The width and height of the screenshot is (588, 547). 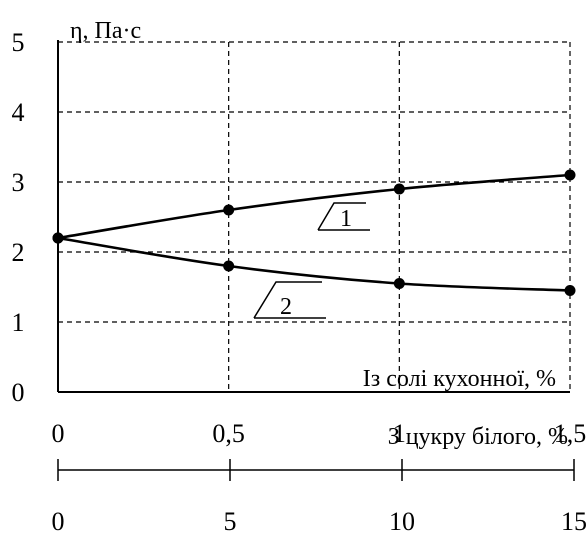 What do you see at coordinates (478, 437) in the screenshot?
I see `x2-axis-label: З цукру білого, %` at bounding box center [478, 437].